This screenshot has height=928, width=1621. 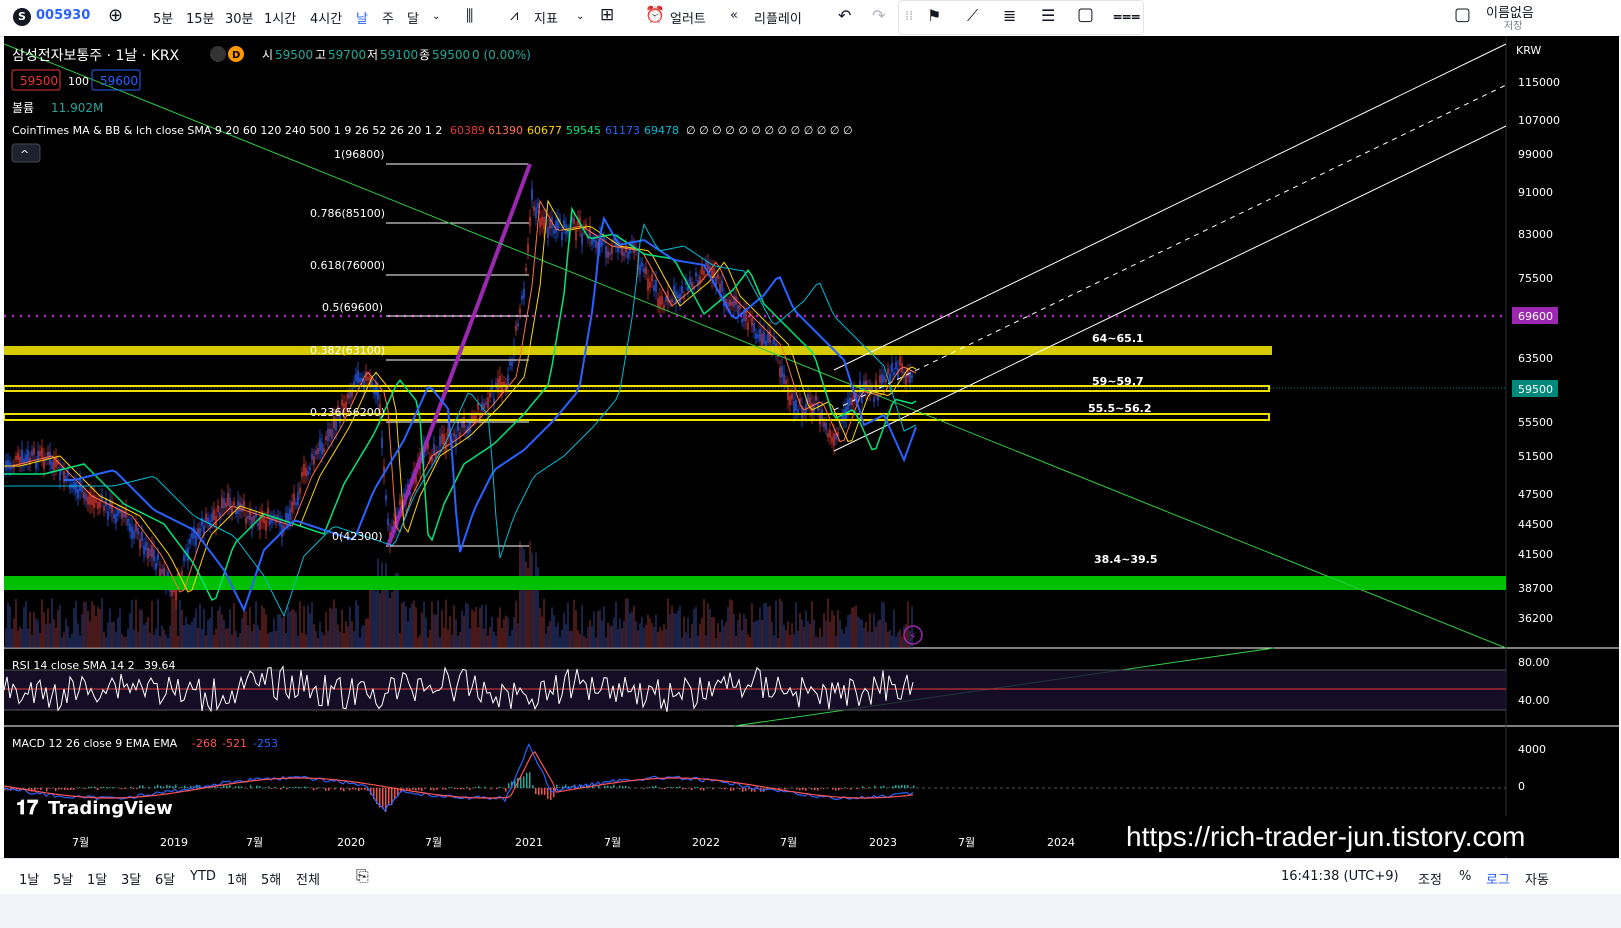 What do you see at coordinates (236, 54) in the screenshot?
I see `delayed-badge-icon` at bounding box center [236, 54].